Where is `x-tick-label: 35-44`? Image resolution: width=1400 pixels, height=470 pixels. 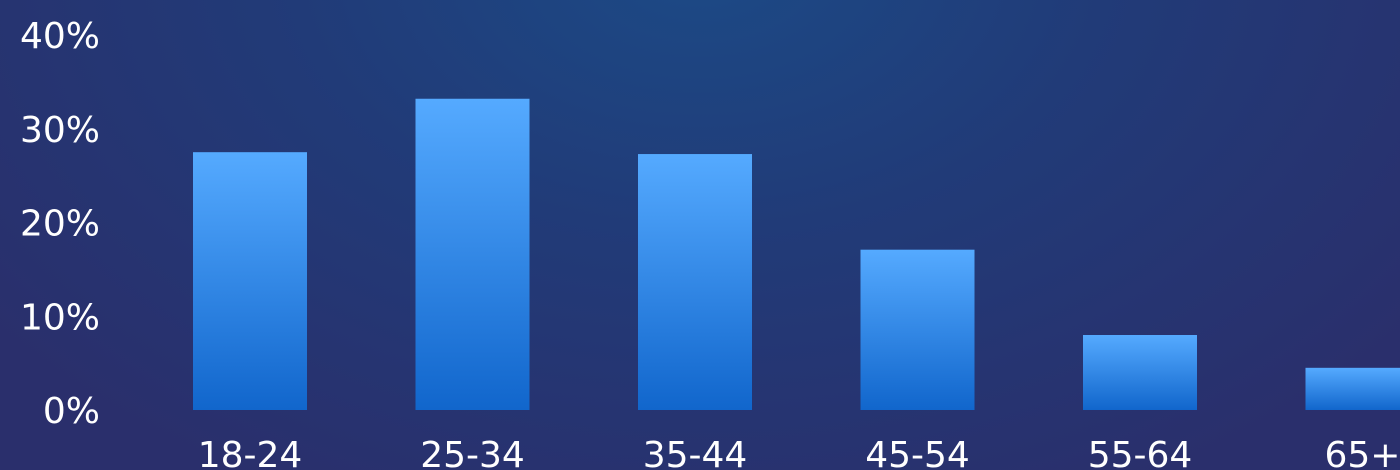 x-tick-label: 35-44 is located at coordinates (695, 452).